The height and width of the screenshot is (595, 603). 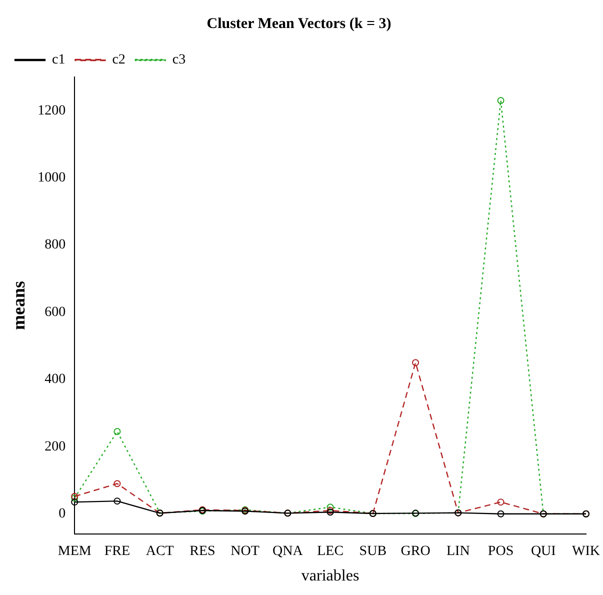 What do you see at coordinates (330, 576) in the screenshot?
I see `x-axis-title: variables` at bounding box center [330, 576].